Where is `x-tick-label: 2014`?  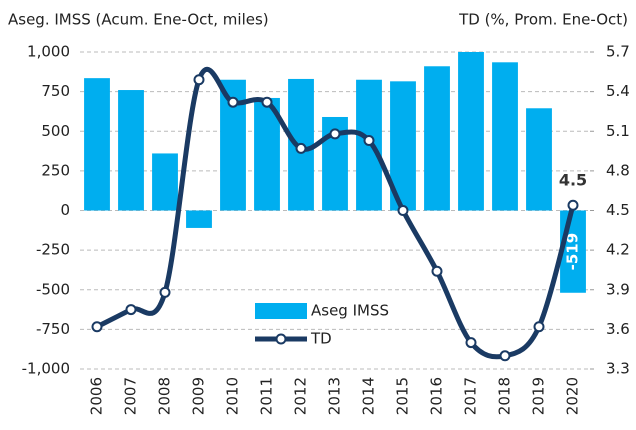 x-tick-label: 2014 is located at coordinates (369, 396).